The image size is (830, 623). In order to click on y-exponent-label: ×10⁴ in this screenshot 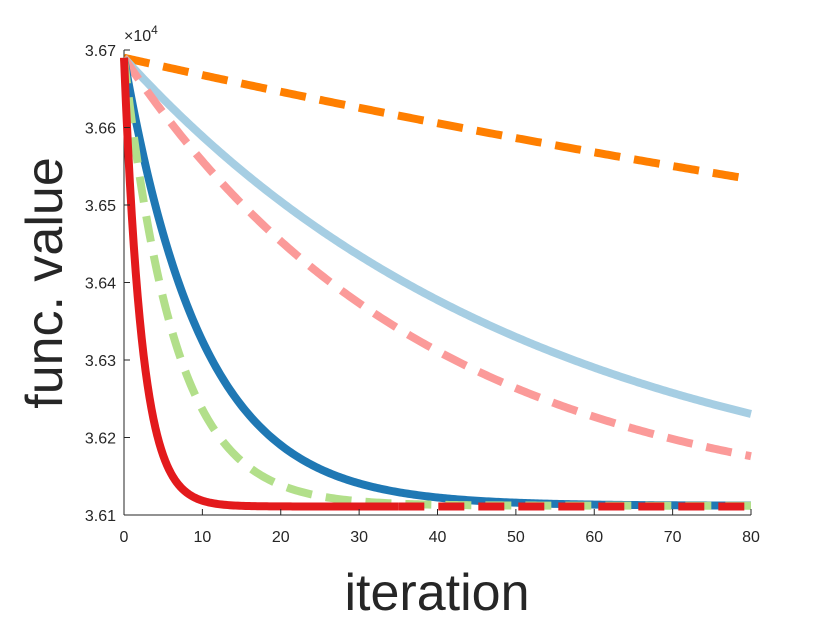, I will do `click(141, 34)`.